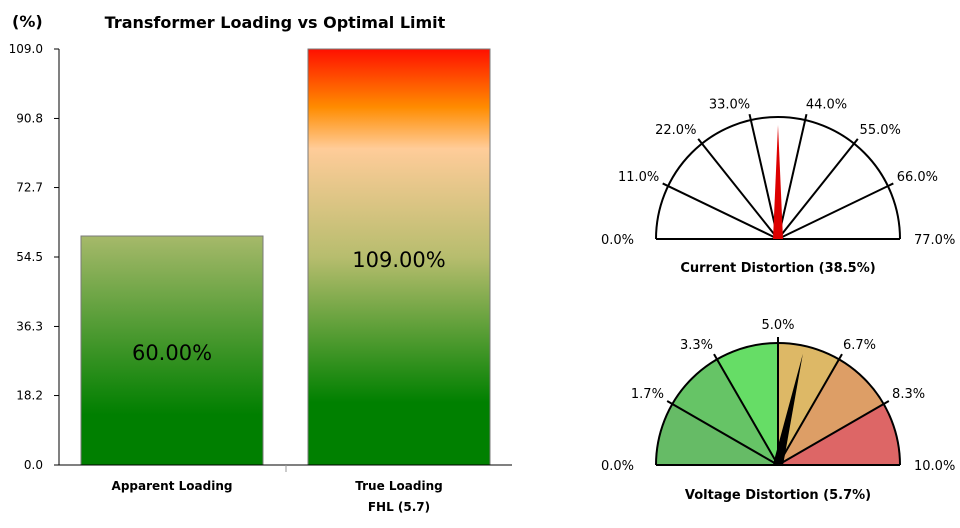 The height and width of the screenshot is (528, 960). Describe the element at coordinates (859, 345) in the screenshot. I see `gauge-tick-label: 6.7%` at that location.